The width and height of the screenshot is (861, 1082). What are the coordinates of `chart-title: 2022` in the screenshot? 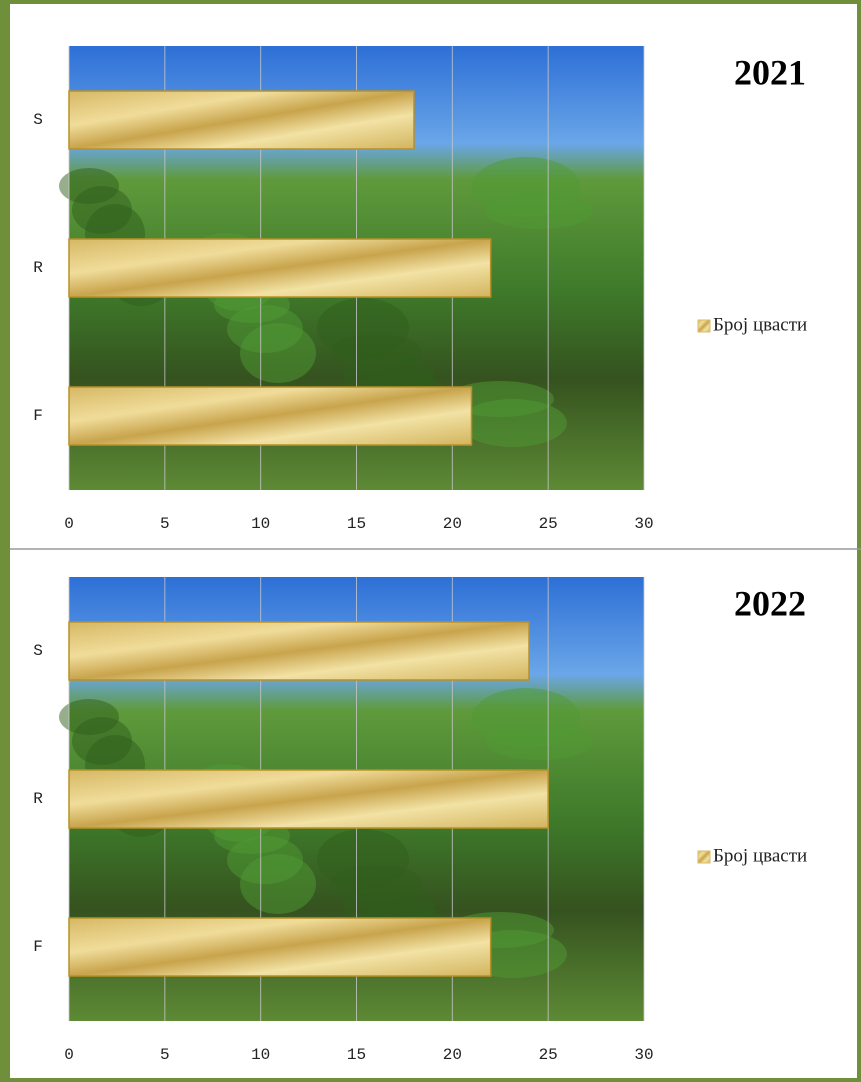 It's located at (770, 603).